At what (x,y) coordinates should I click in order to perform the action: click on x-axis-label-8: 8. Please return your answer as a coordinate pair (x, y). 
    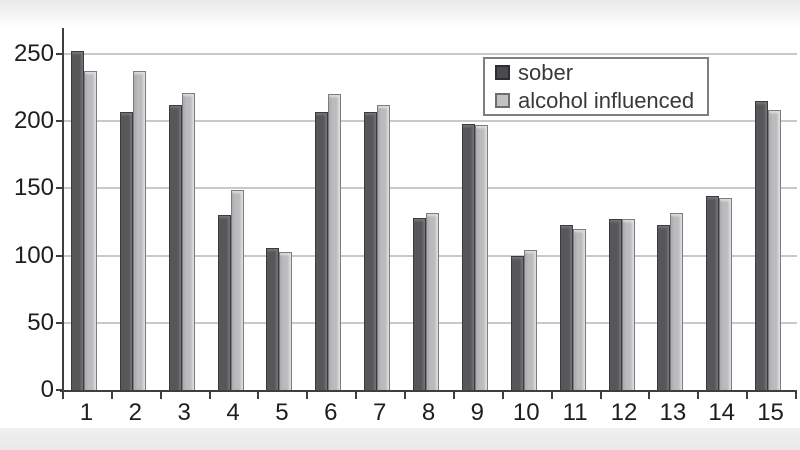
    Looking at the image, I should click on (428, 412).